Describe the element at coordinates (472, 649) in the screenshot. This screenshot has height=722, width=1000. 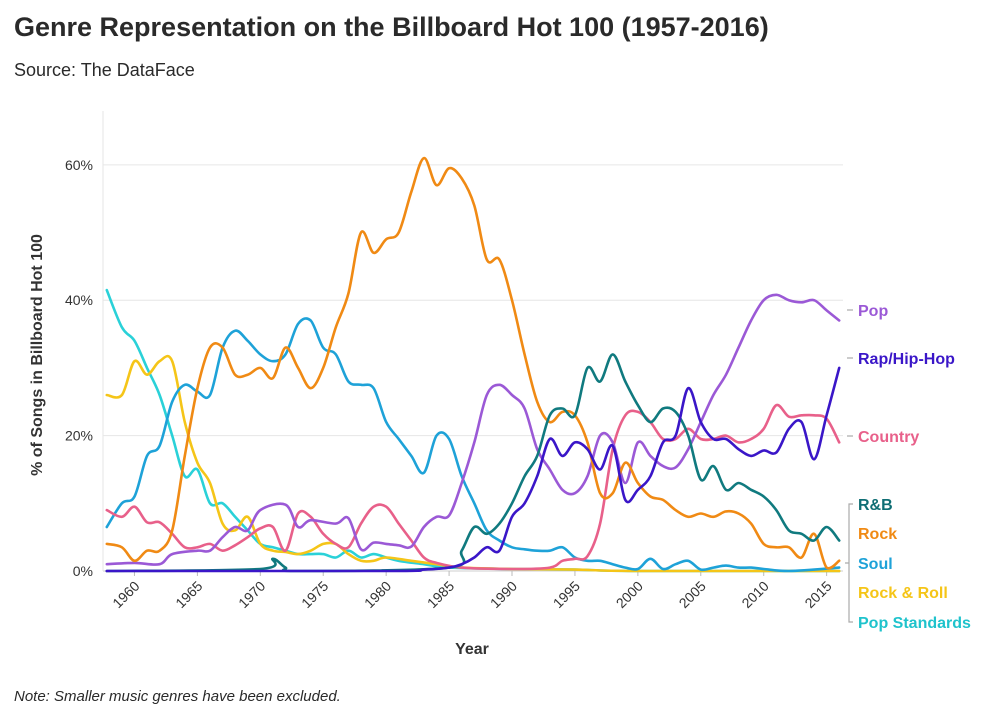
I see `x-axis-title: Year` at that location.